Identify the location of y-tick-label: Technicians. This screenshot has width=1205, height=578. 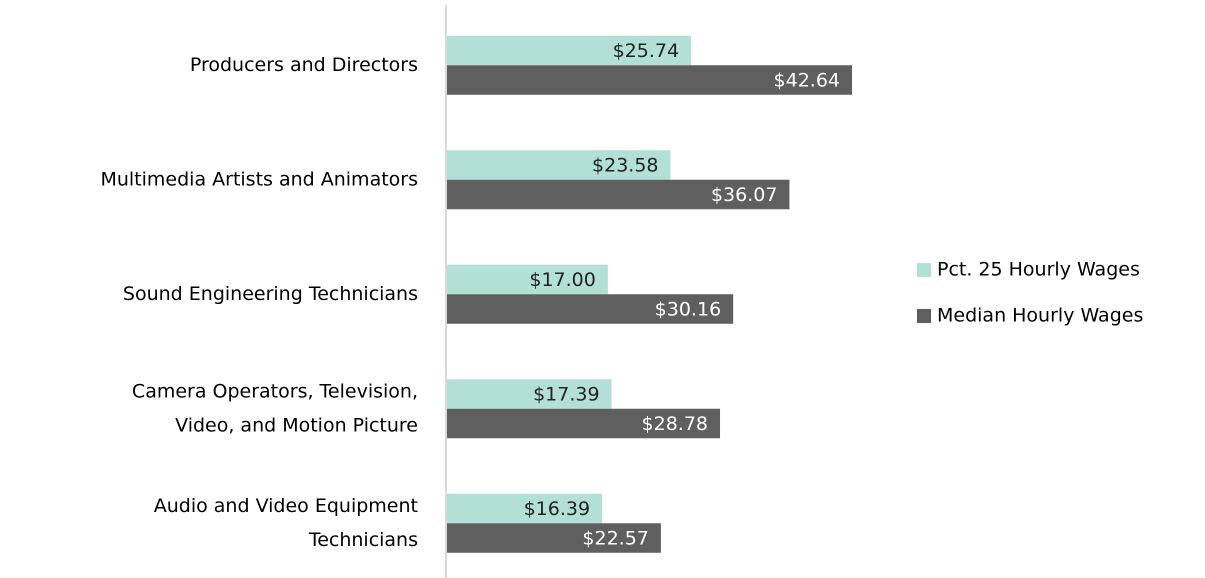
(363, 540).